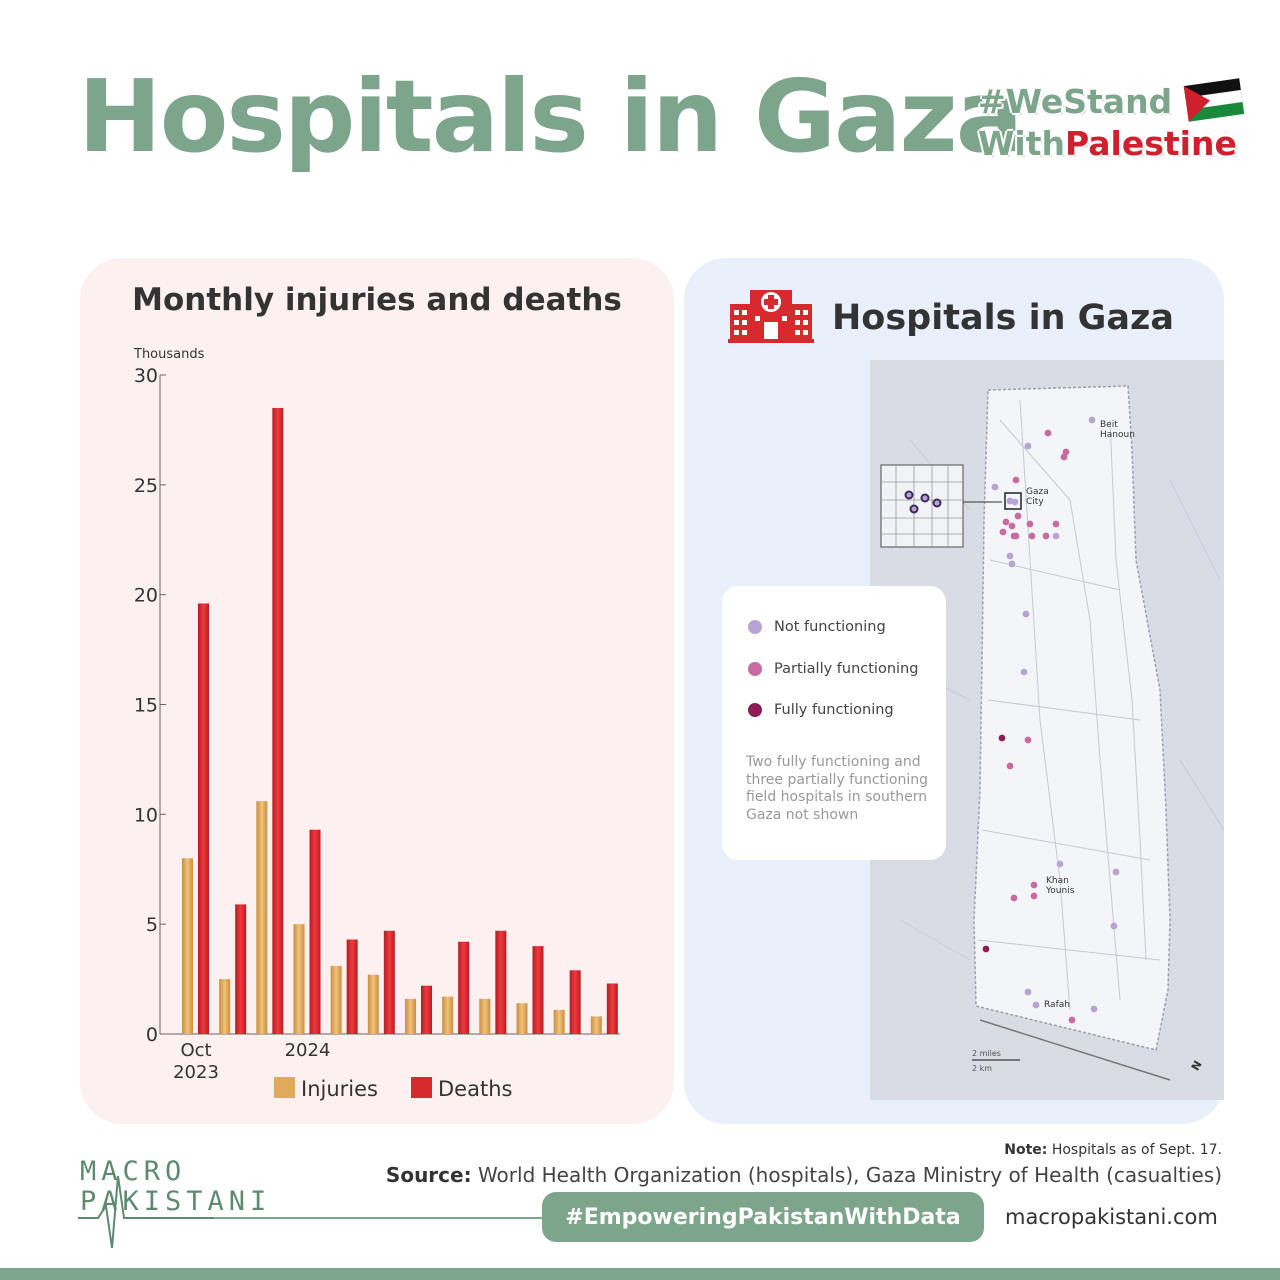 The height and width of the screenshot is (1280, 1280). I want to click on map-title: Hospitals in Gaza, so click(1003, 318).